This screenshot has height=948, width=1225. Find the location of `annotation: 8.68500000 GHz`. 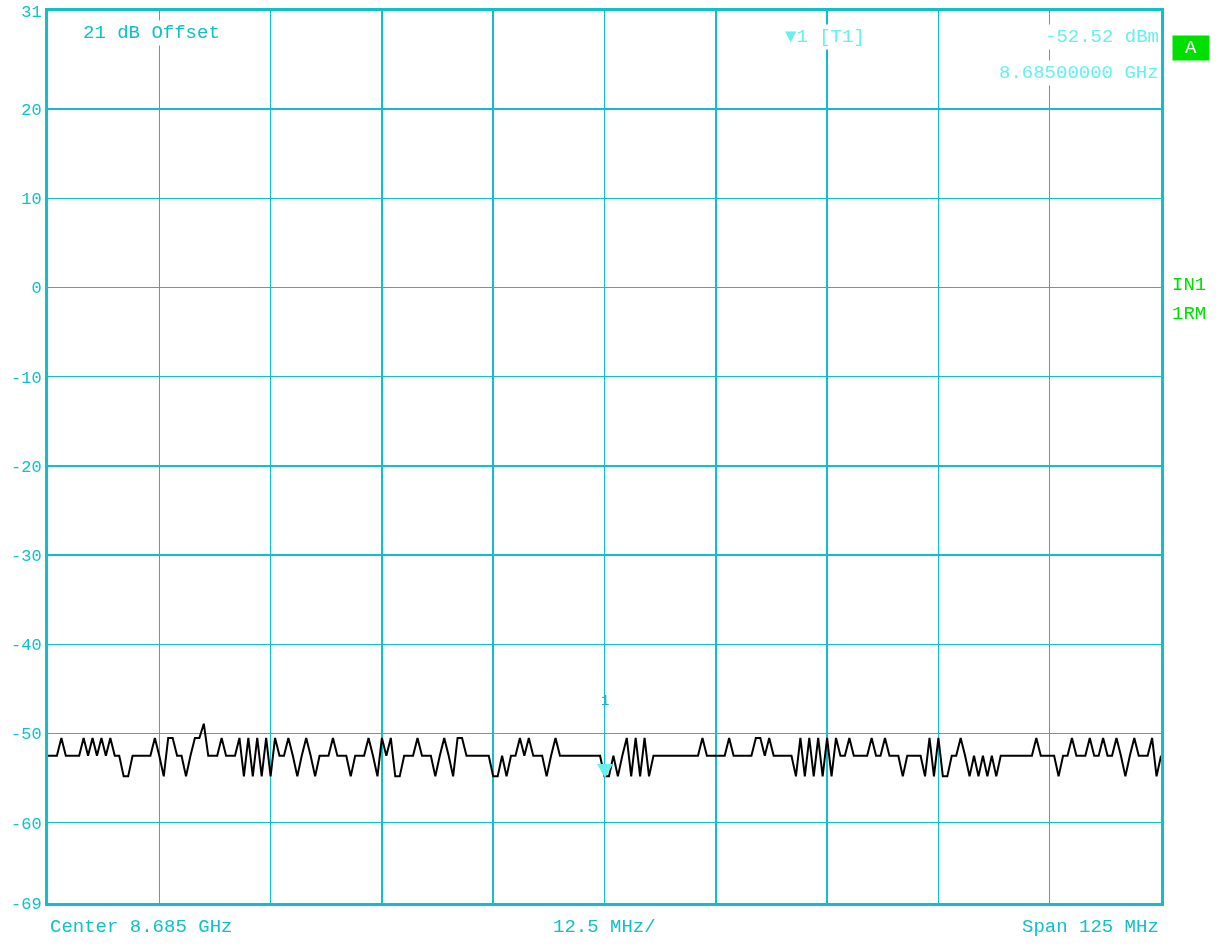

annotation: 8.68500000 GHz is located at coordinates (1079, 73).